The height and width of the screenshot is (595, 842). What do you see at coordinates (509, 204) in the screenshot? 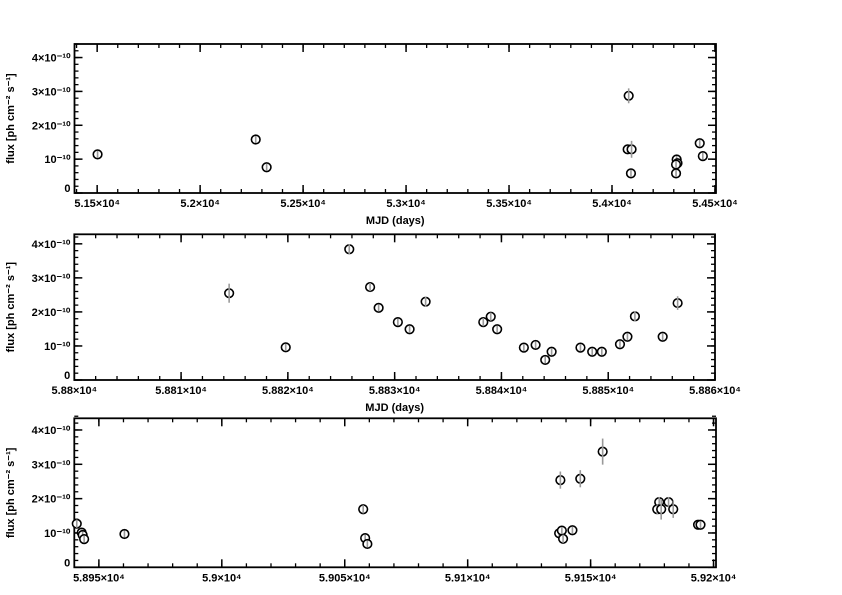
I see `x-tick-label: 5.35×10⁴` at bounding box center [509, 204].